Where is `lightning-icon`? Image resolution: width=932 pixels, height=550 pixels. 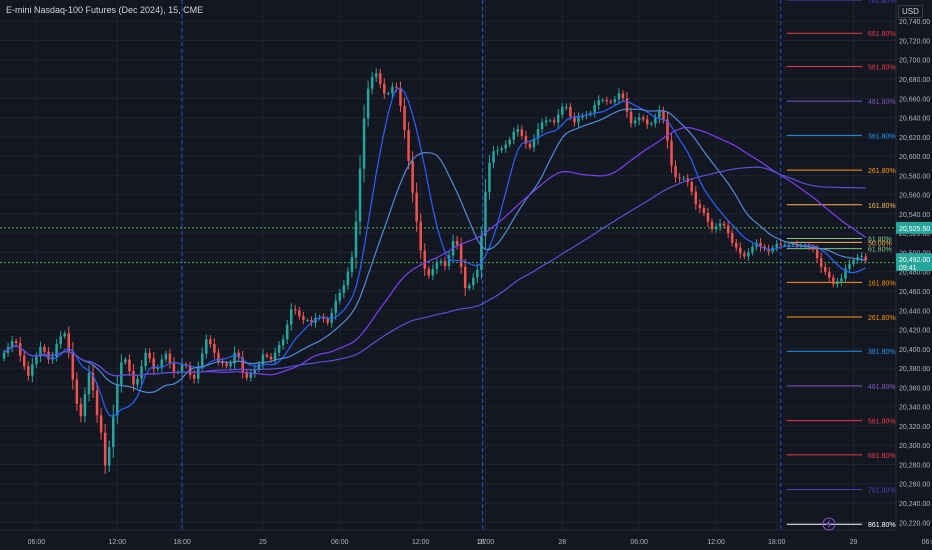
lightning-icon is located at coordinates (829, 524).